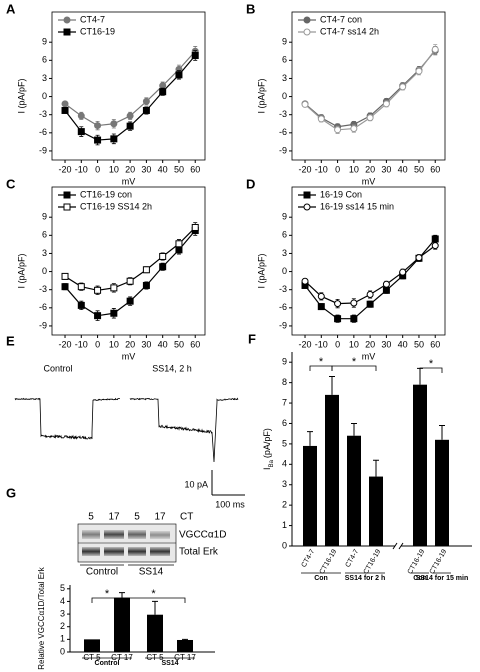 The image size is (480, 672). I want to click on significance-bracket, so click(153, 600).